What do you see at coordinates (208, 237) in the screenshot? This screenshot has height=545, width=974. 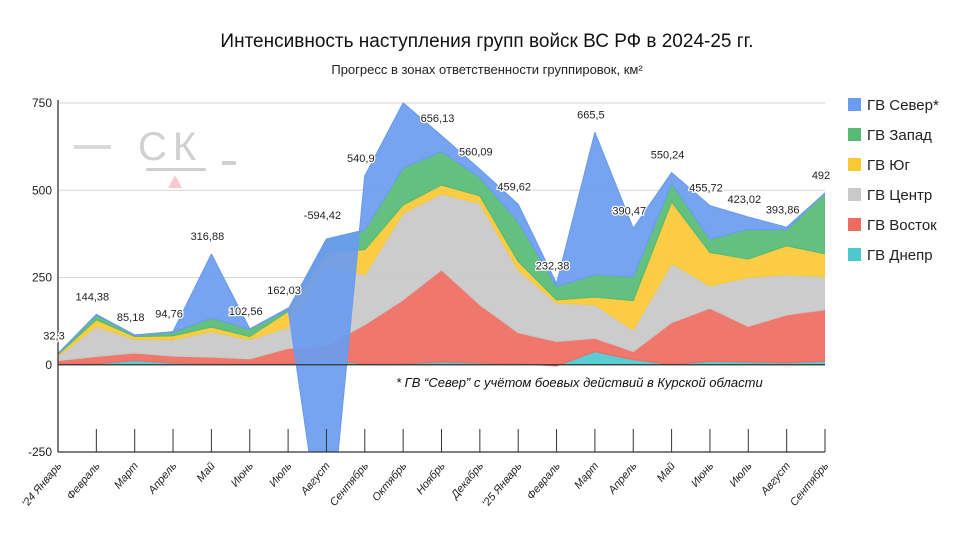 I see `total-data-label: 316,88` at bounding box center [208, 237].